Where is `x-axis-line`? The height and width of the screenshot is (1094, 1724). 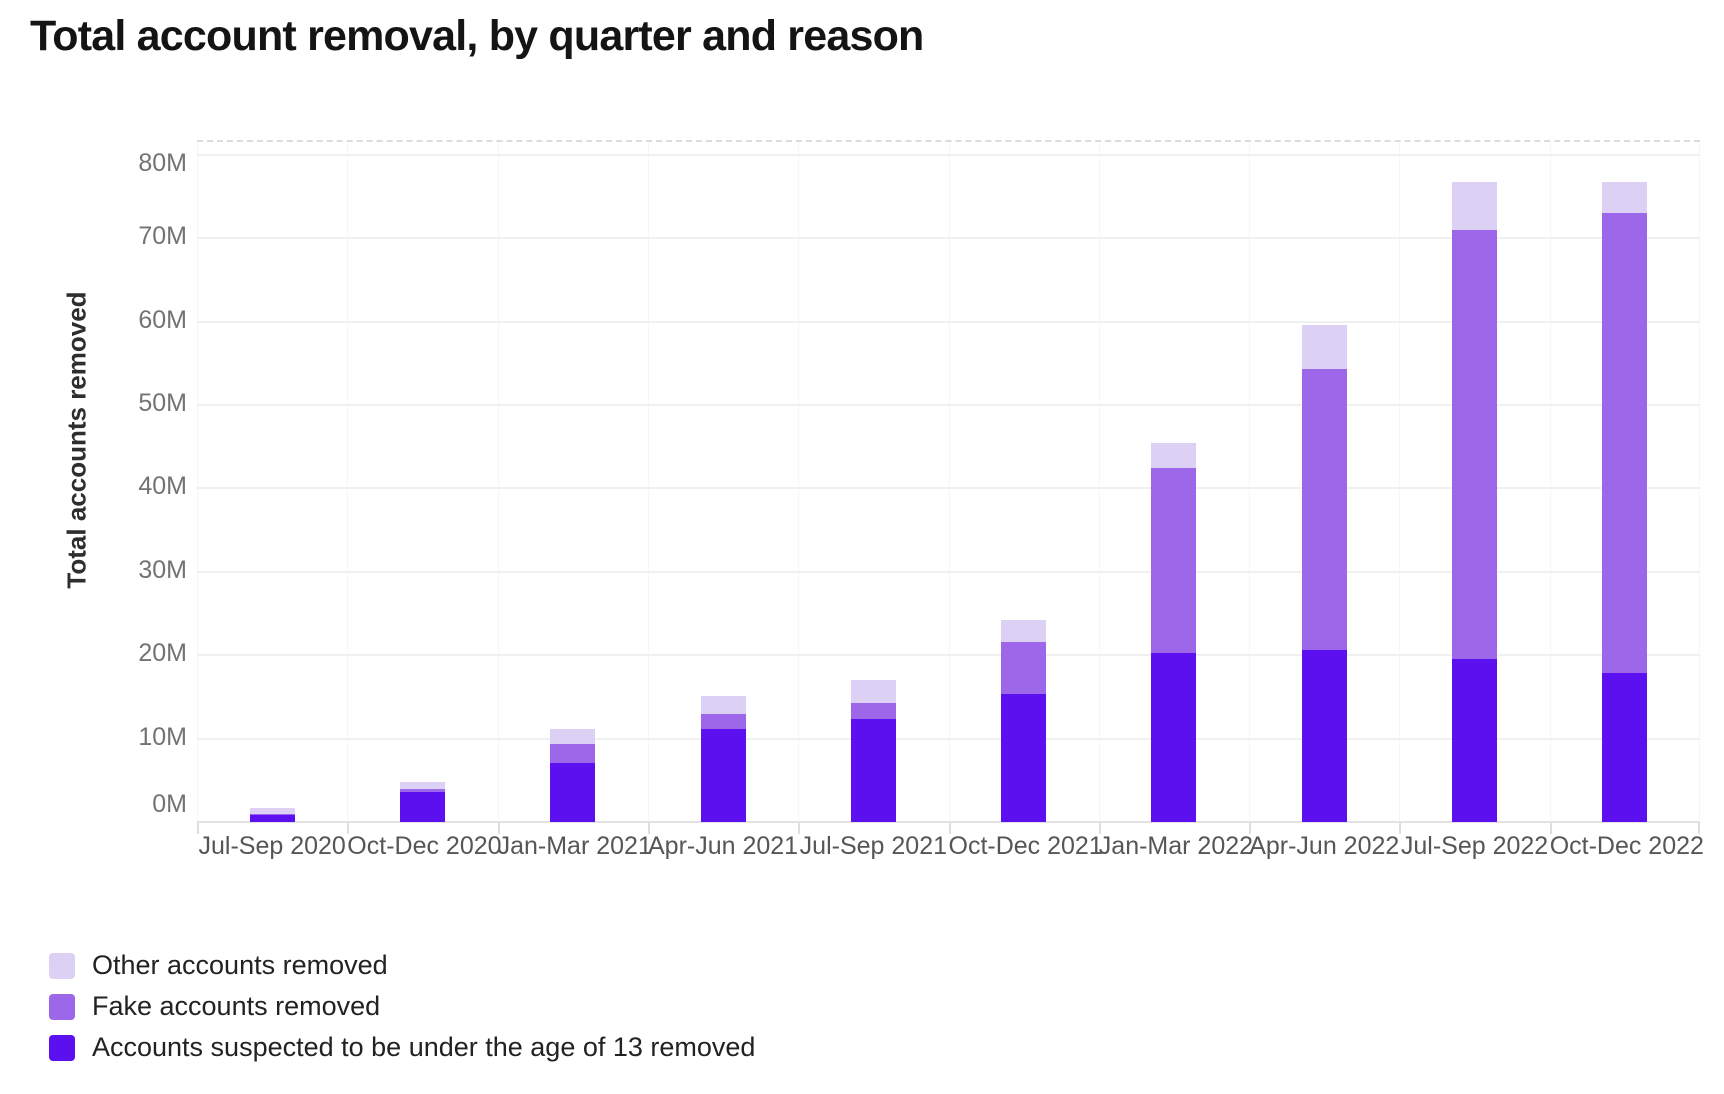 x-axis-line is located at coordinates (948, 822).